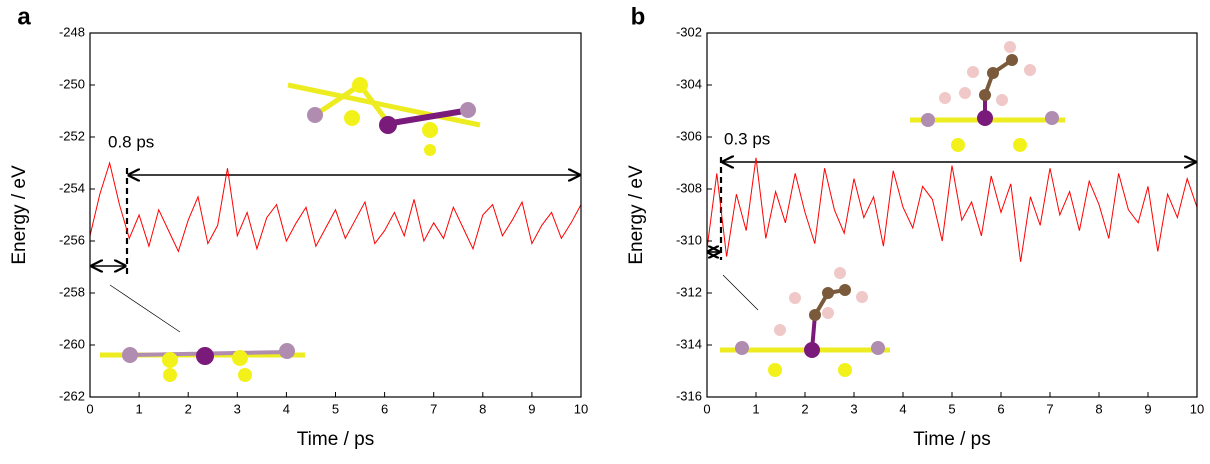  I want to click on y-tick-label: -304, so click(689, 83).